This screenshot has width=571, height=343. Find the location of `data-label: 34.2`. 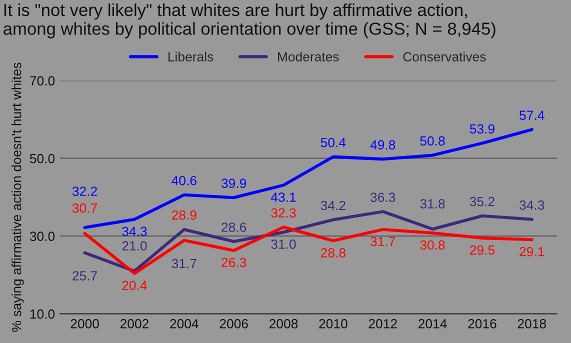

data-label: 34.2 is located at coordinates (333, 205).